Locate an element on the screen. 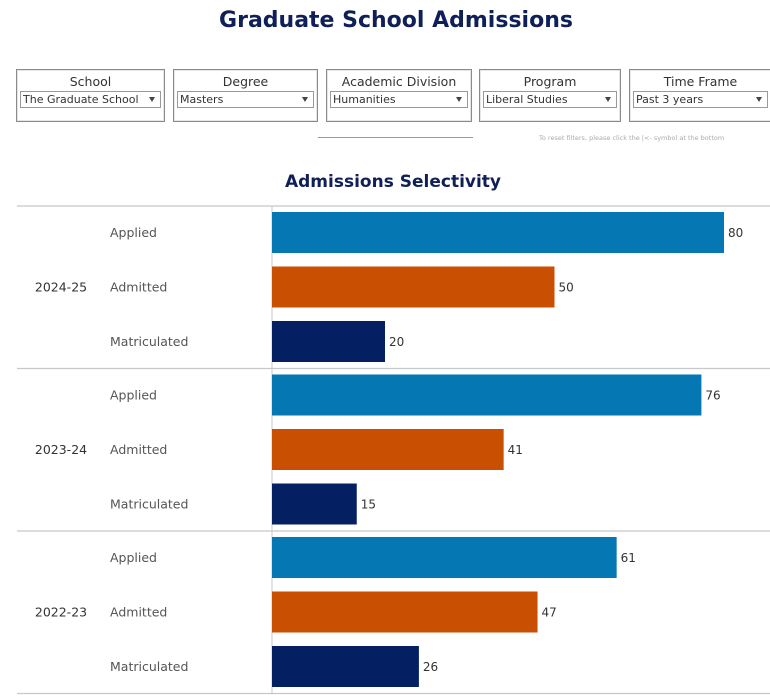 This screenshot has height=696, width=770. filter-separator is located at coordinates (395, 137).